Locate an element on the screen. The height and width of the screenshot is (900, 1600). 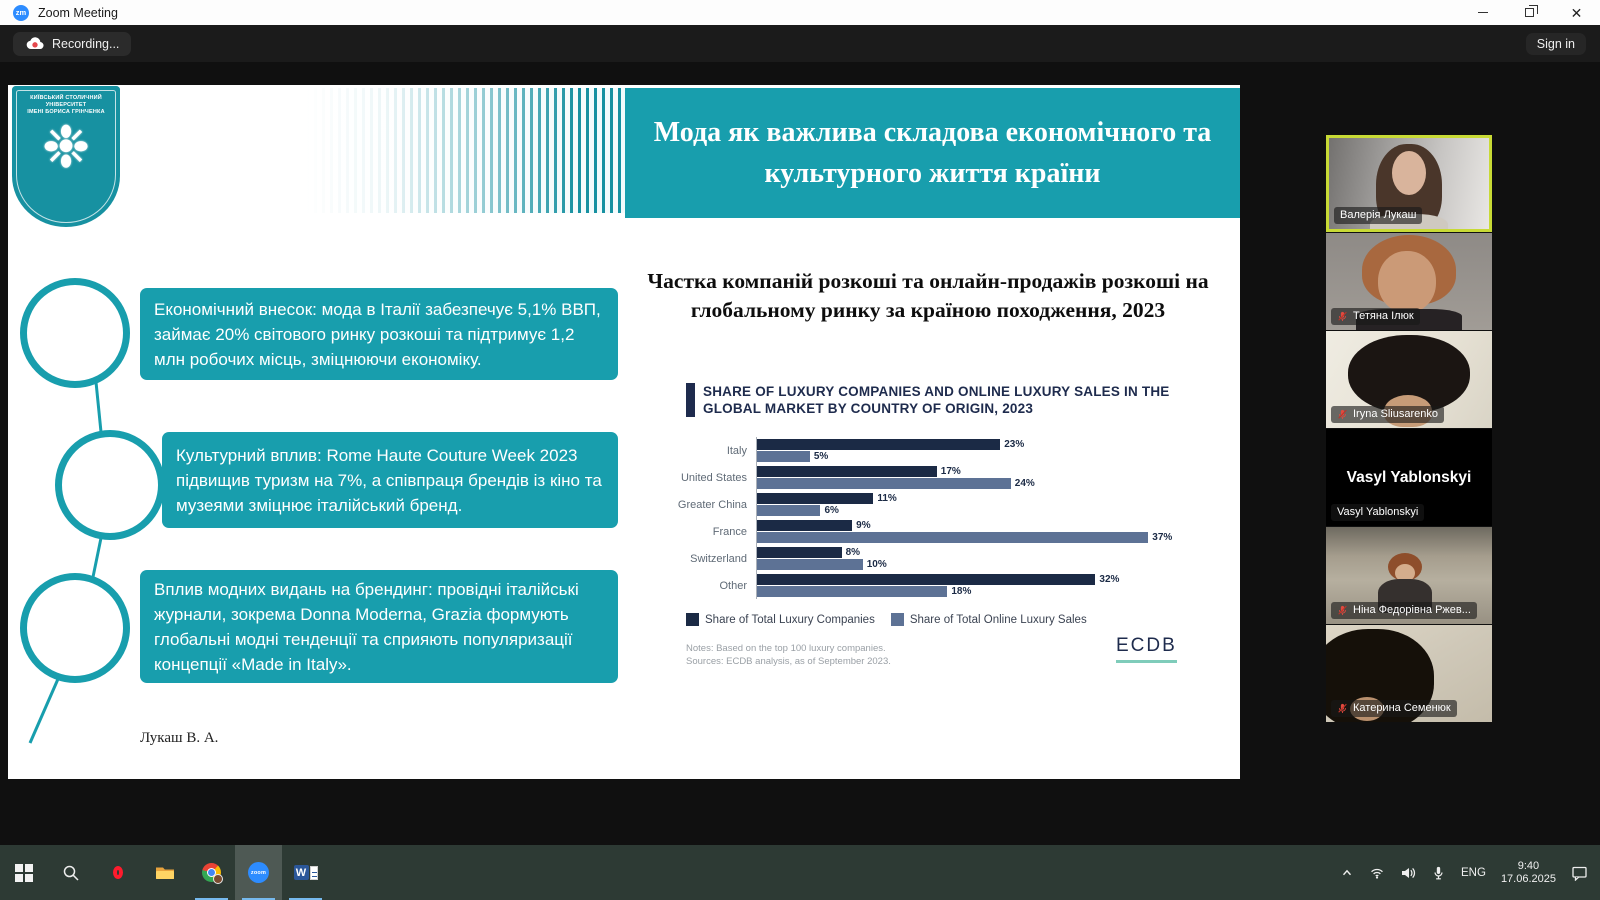
chart-row: United States 17% 24% is located at coordinates (928, 477).